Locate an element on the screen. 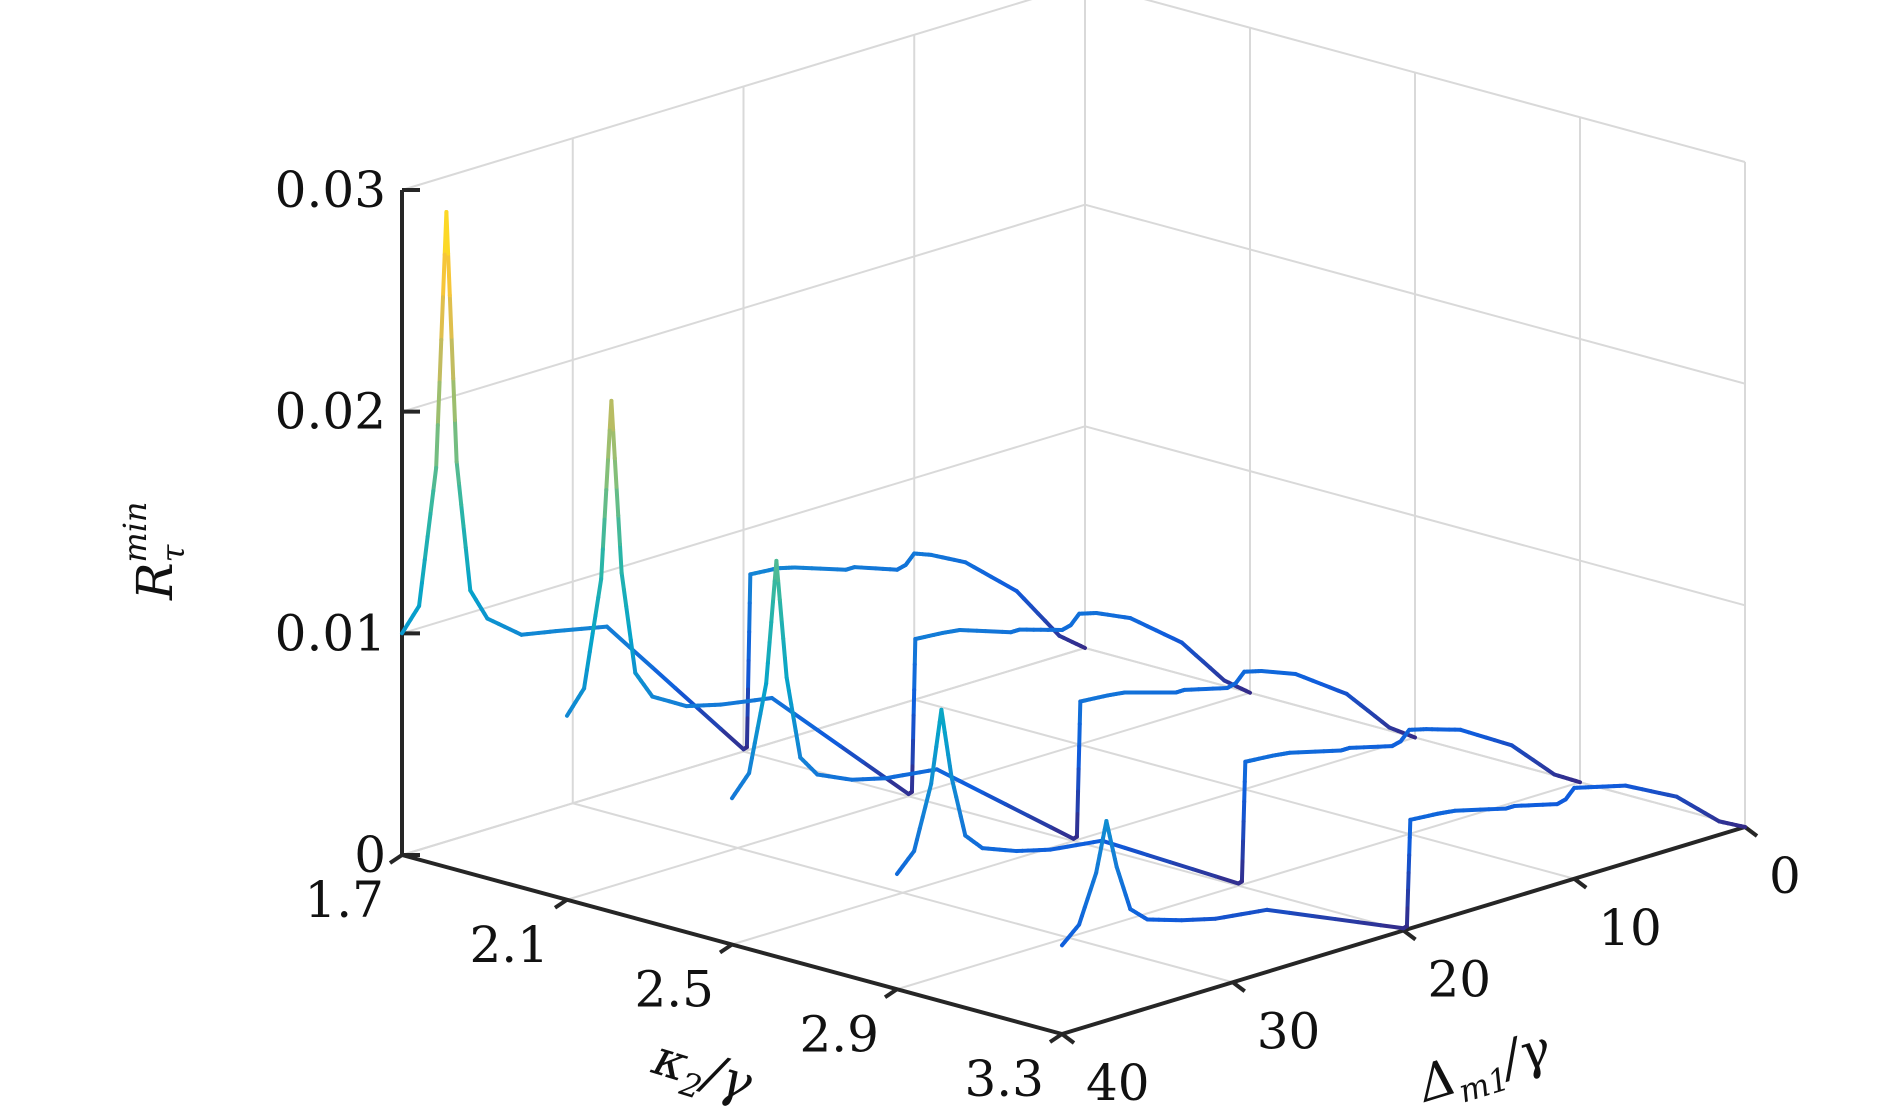 The height and width of the screenshot is (1111, 1890). side-wall-grid-line is located at coordinates (1444, 81).